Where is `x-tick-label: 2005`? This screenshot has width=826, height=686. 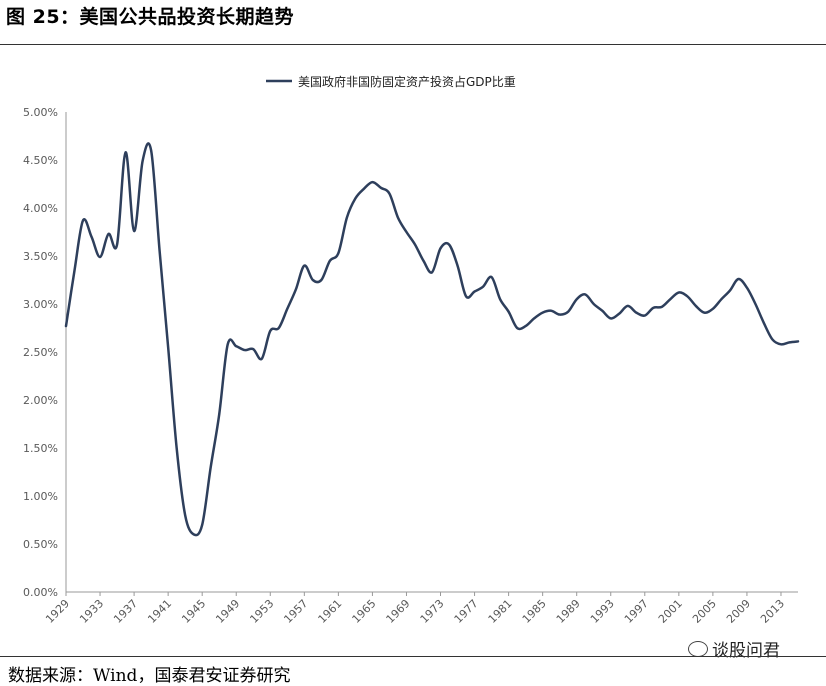 x-tick-label: 2005 is located at coordinates (704, 611).